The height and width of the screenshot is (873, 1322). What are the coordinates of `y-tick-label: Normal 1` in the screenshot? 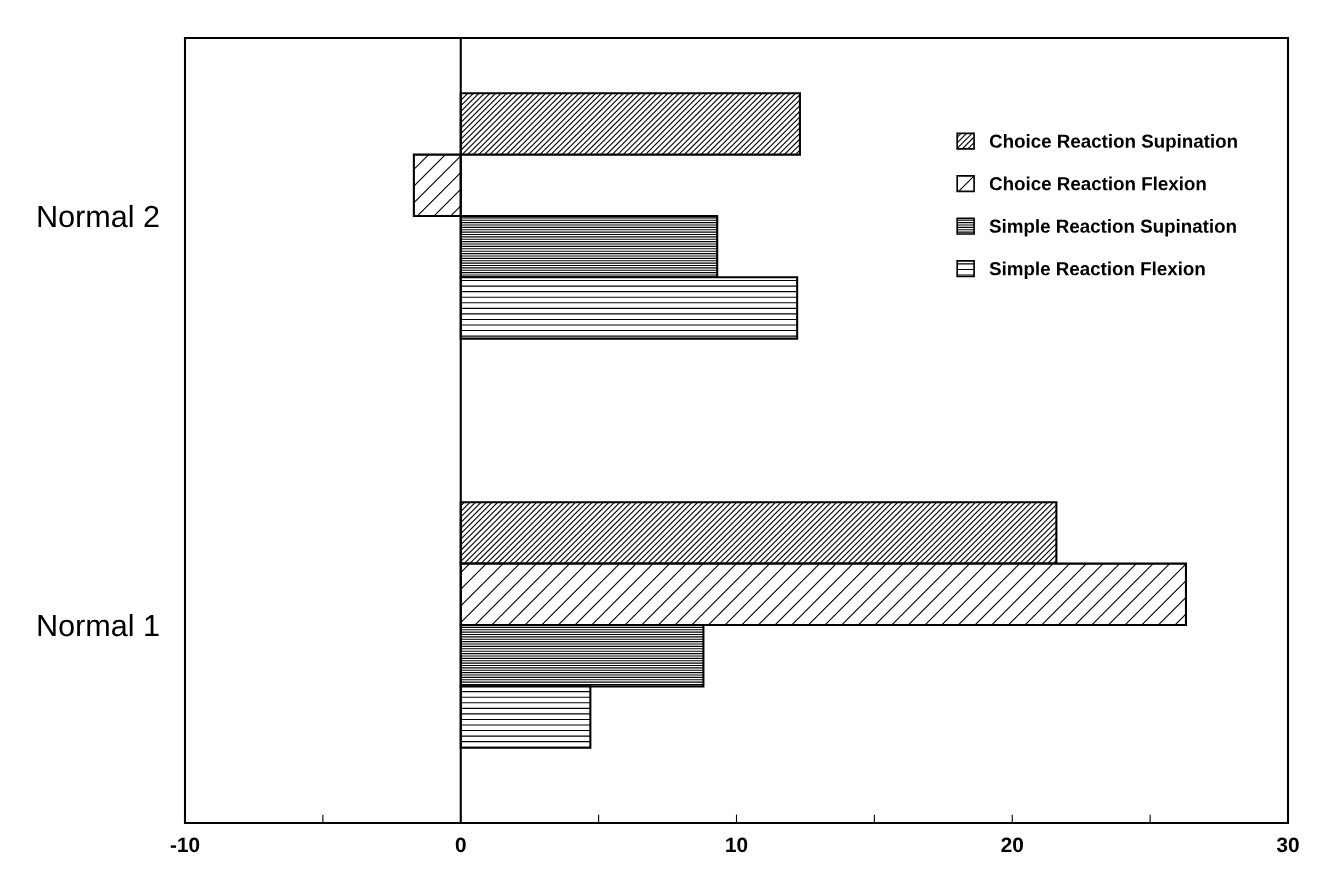 It's located at (98, 625).